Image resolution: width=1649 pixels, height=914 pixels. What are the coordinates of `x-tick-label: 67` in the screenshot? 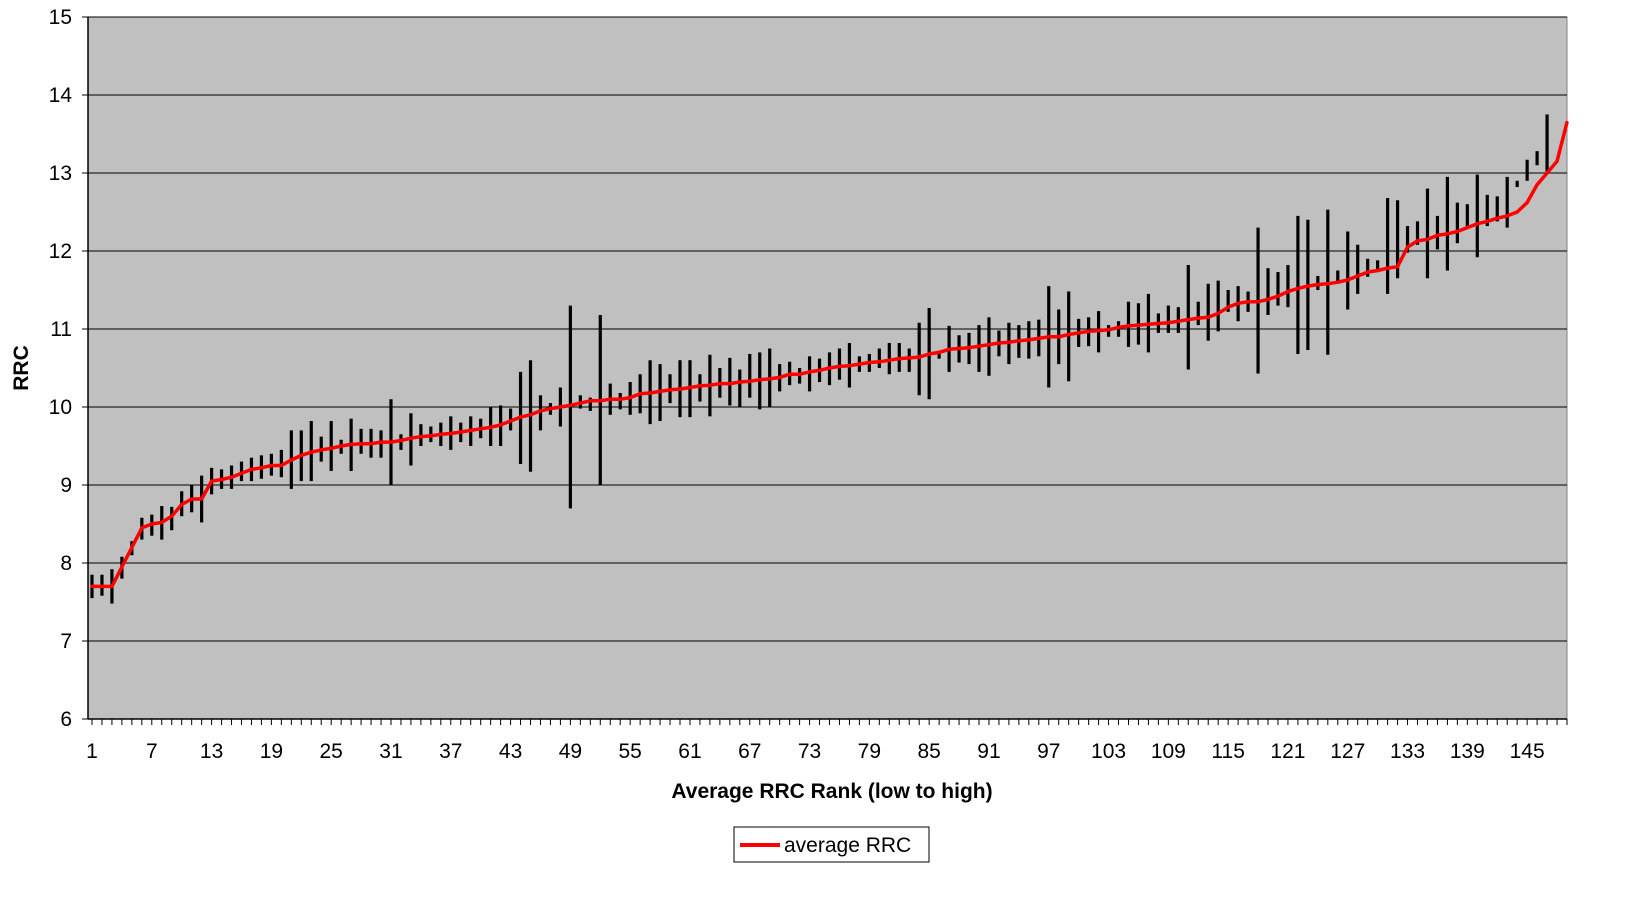 It's located at (749, 751).